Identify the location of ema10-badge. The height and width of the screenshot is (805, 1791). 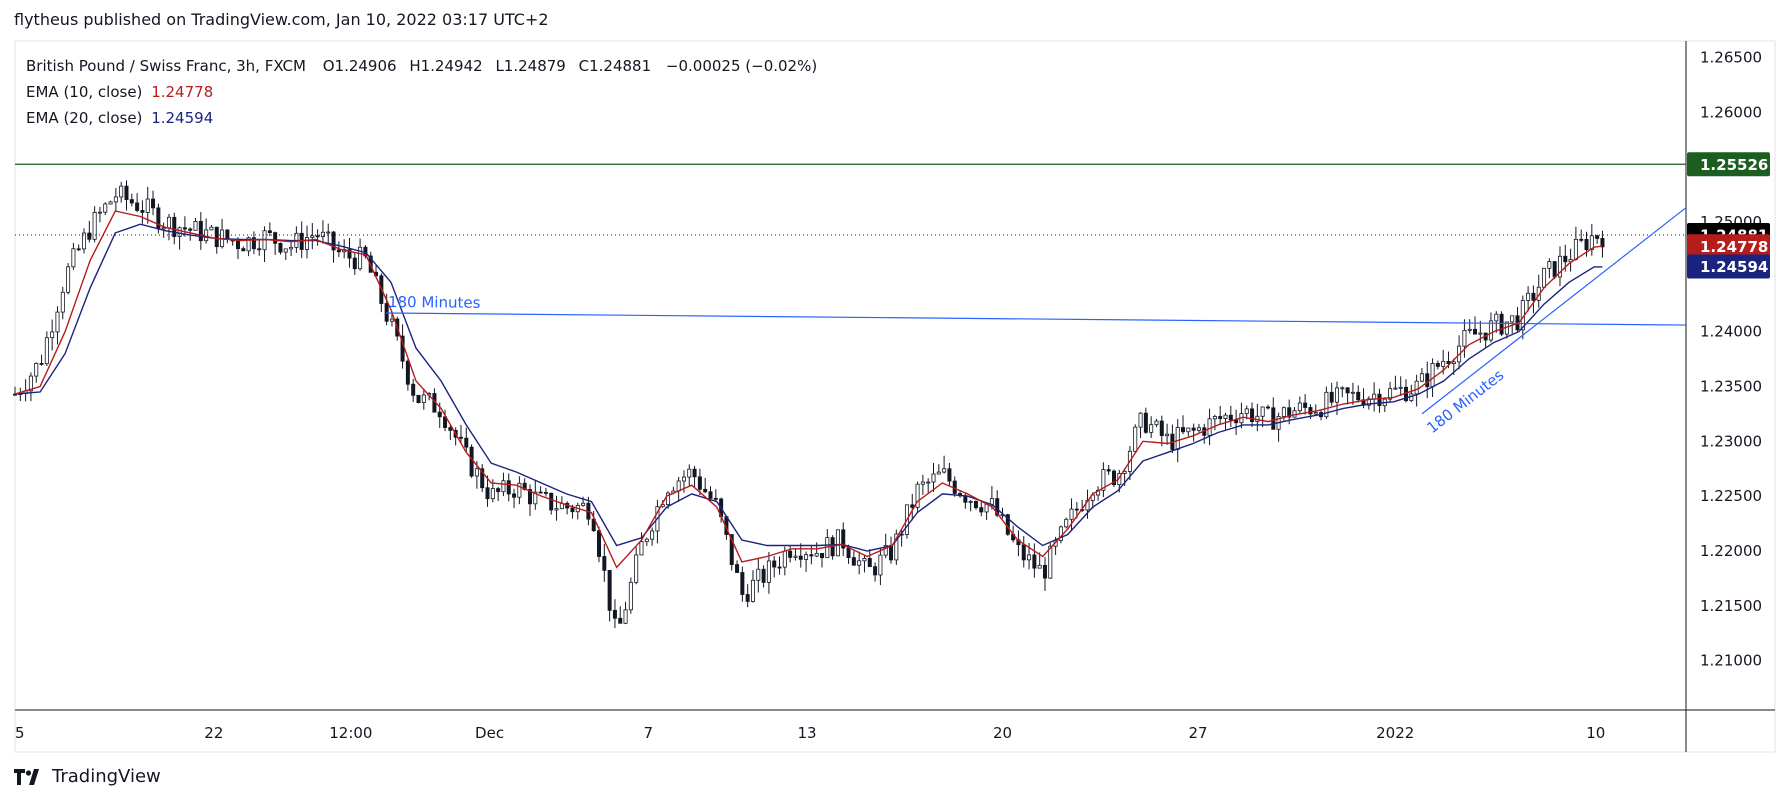
(1728, 246).